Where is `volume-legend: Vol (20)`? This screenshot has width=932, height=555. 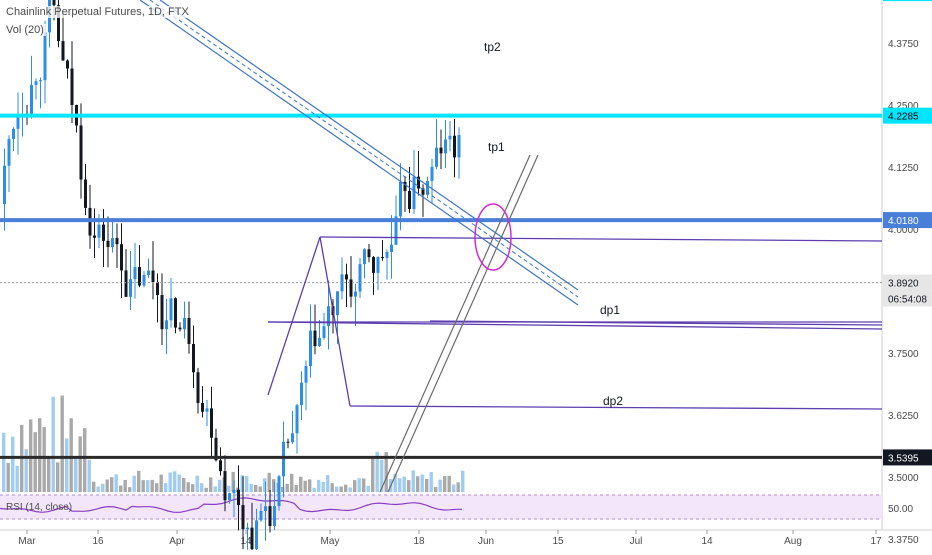 volume-legend: Vol (20) is located at coordinates (25, 30).